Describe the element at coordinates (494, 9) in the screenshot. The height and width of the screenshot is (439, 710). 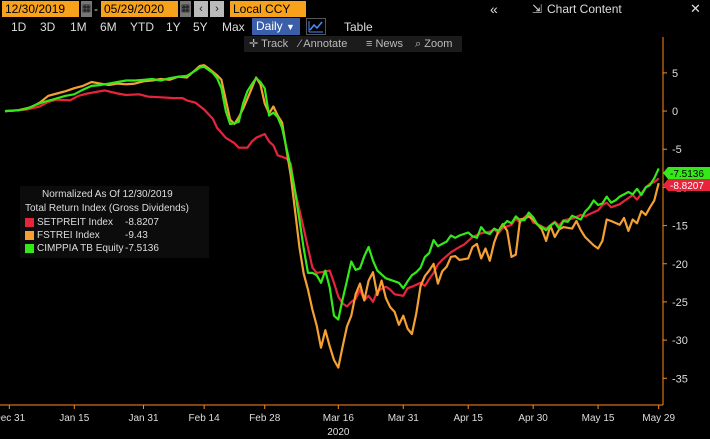
I see `collapse-panel-icon: «` at that location.